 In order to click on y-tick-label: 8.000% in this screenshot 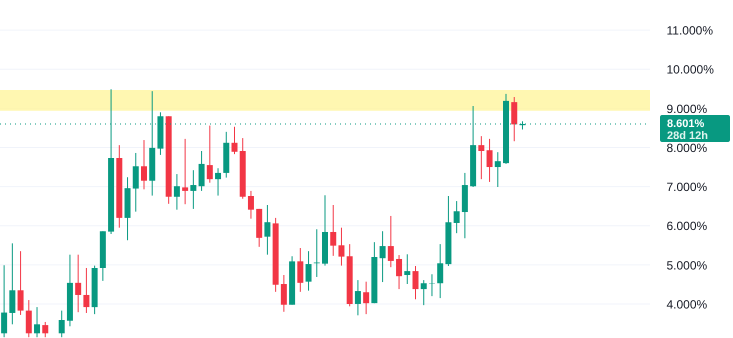, I will do `click(687, 147)`.